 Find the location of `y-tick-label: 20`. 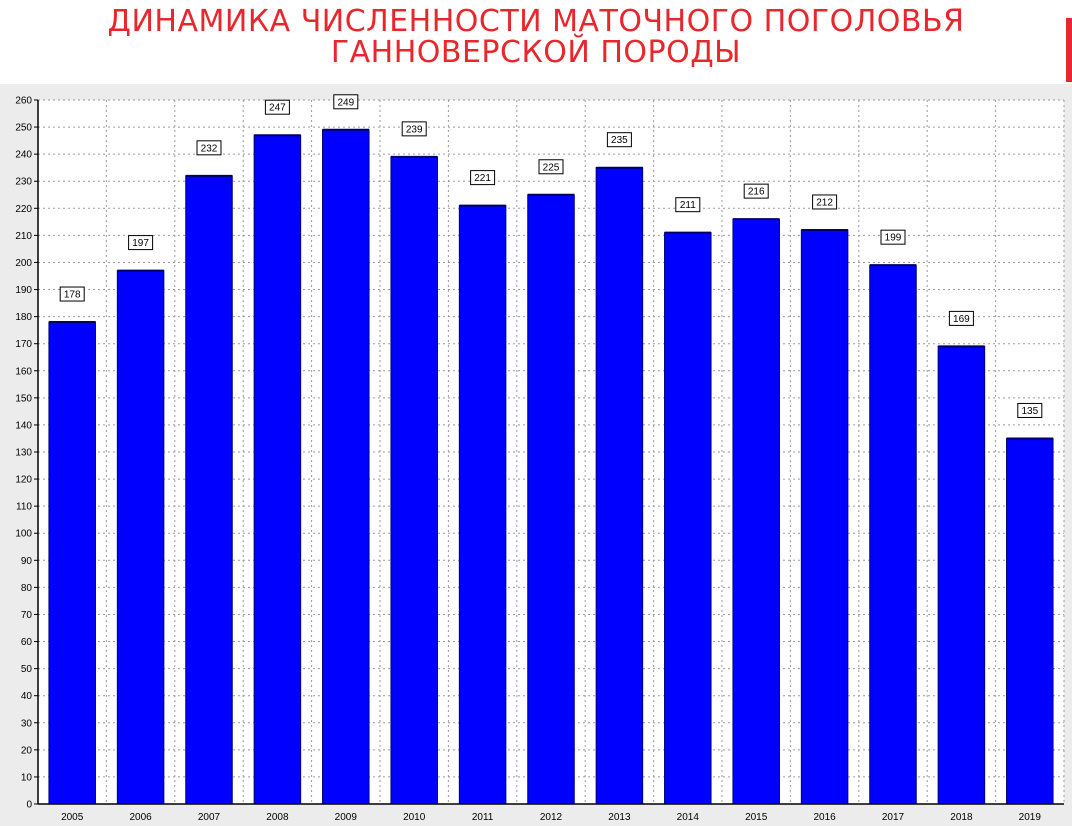

y-tick-label: 20 is located at coordinates (27, 750).